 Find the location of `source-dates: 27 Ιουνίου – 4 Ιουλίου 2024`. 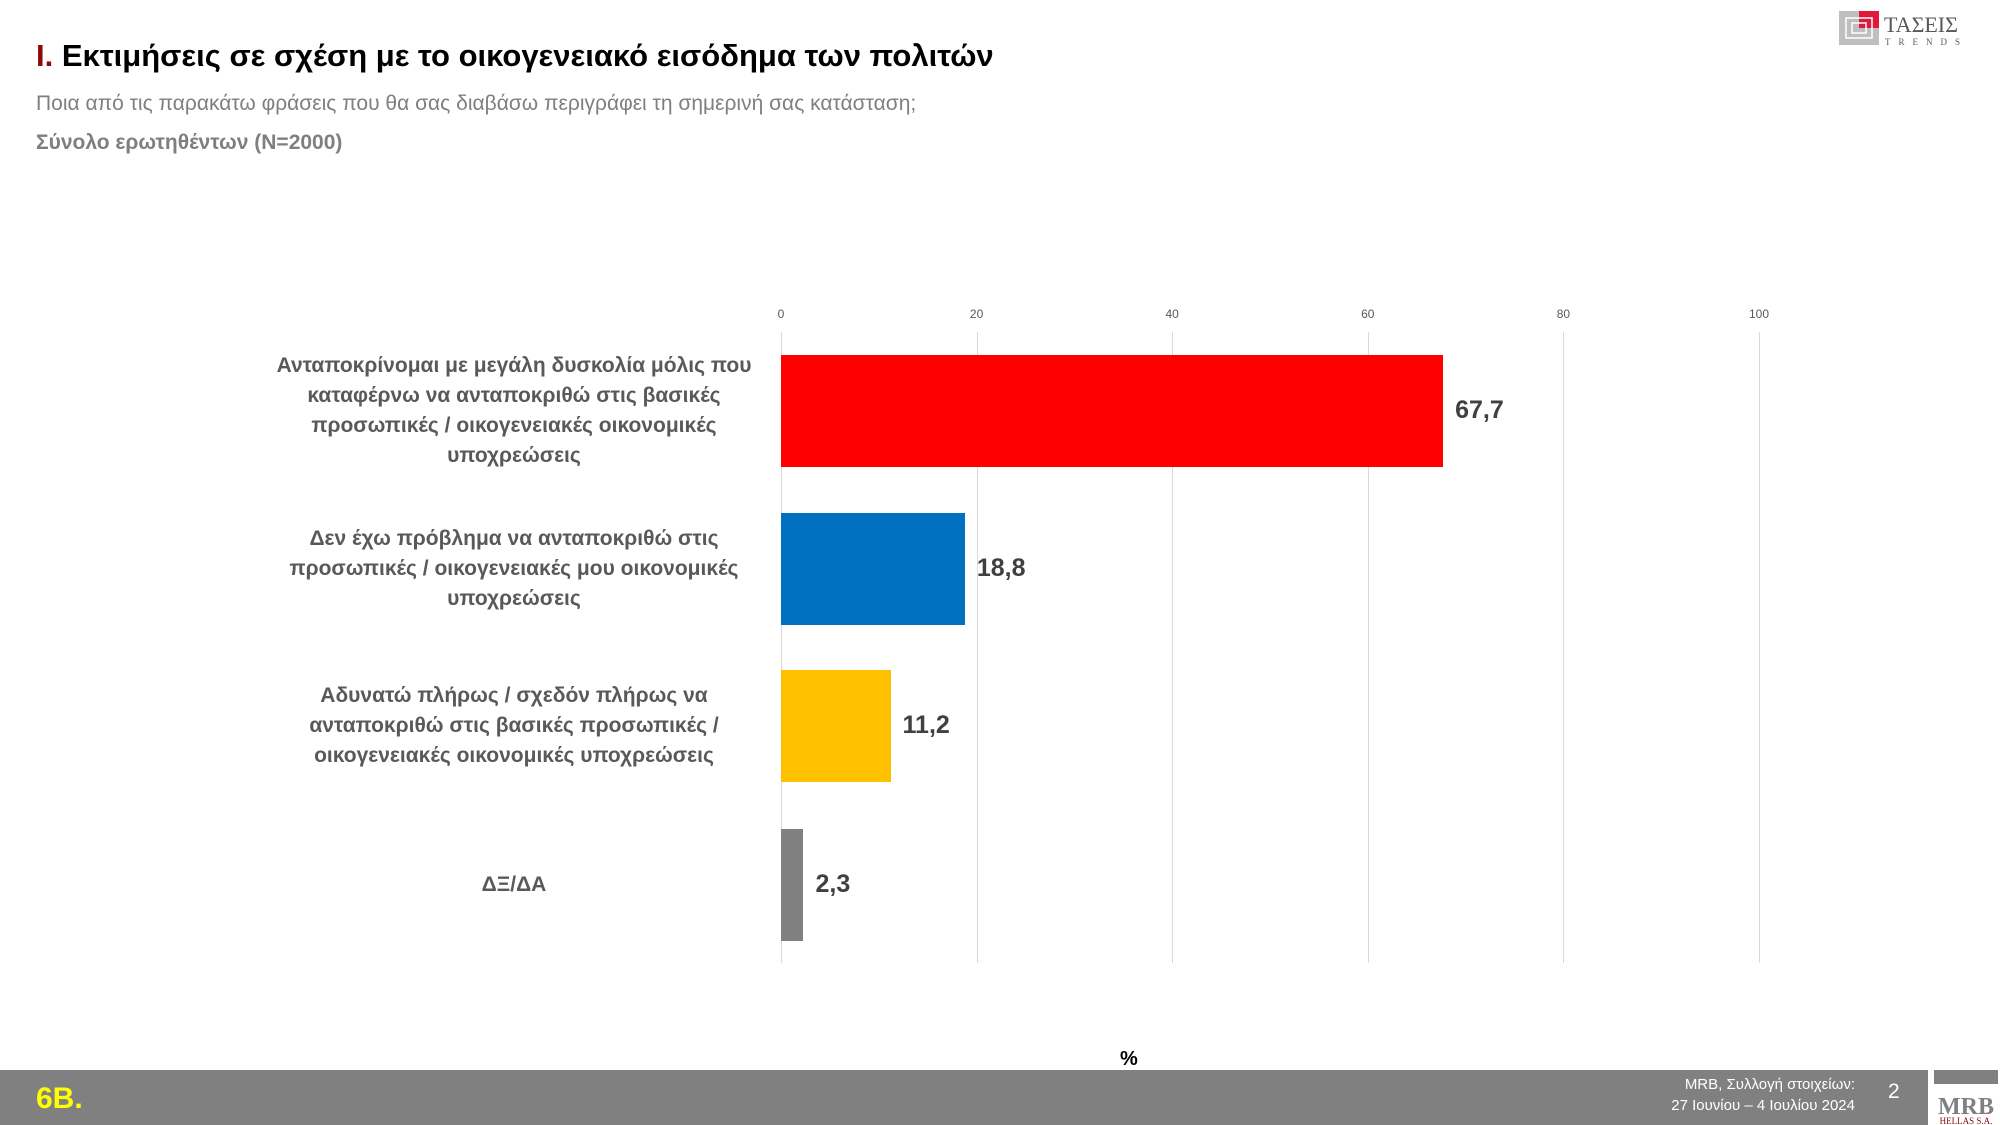

source-dates: 27 Ιουνίου – 4 Ιουλίου 2024 is located at coordinates (1763, 1105).